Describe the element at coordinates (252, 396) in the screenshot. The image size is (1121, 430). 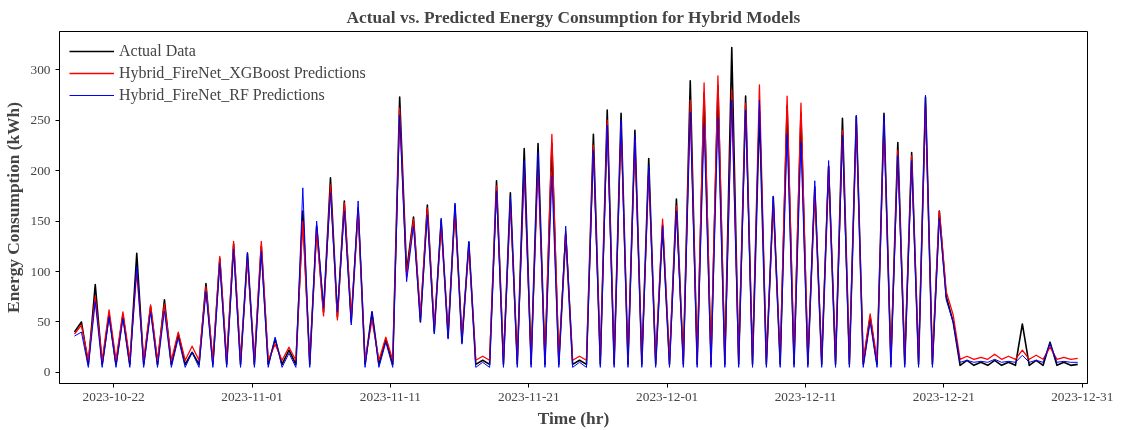
I see `x-tick-label: 2023-11-01` at that location.